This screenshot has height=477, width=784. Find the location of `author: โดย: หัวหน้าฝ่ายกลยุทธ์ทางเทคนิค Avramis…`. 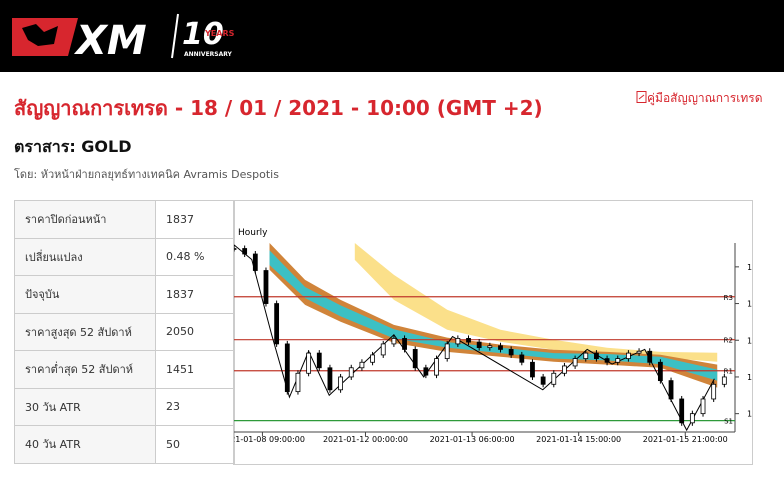

author: โดย: หัวหน้าฝ่ายกลยุทธ์ทางเทคนิค Avramis… is located at coordinates (146, 174).